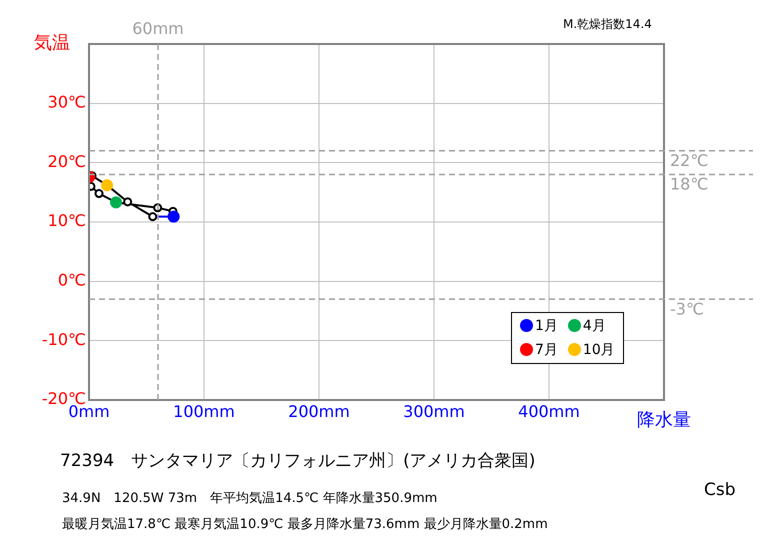 The height and width of the screenshot is (545, 763). Describe the element at coordinates (72, 280) in the screenshot. I see `y-tick-label: 0℃` at that location.